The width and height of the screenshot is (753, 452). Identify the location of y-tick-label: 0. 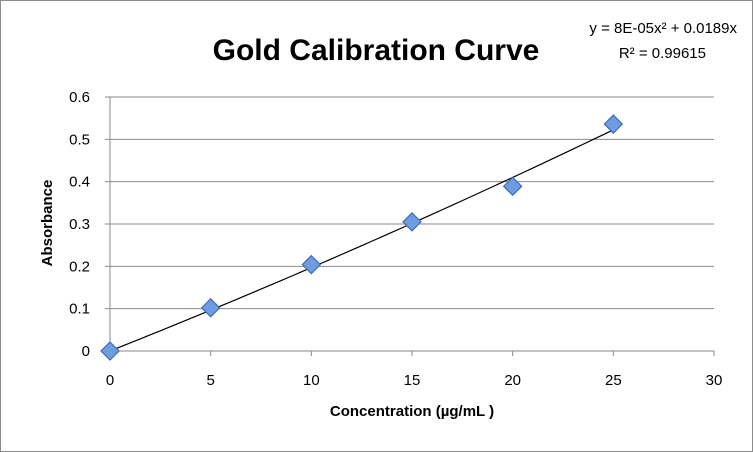
(86, 351).